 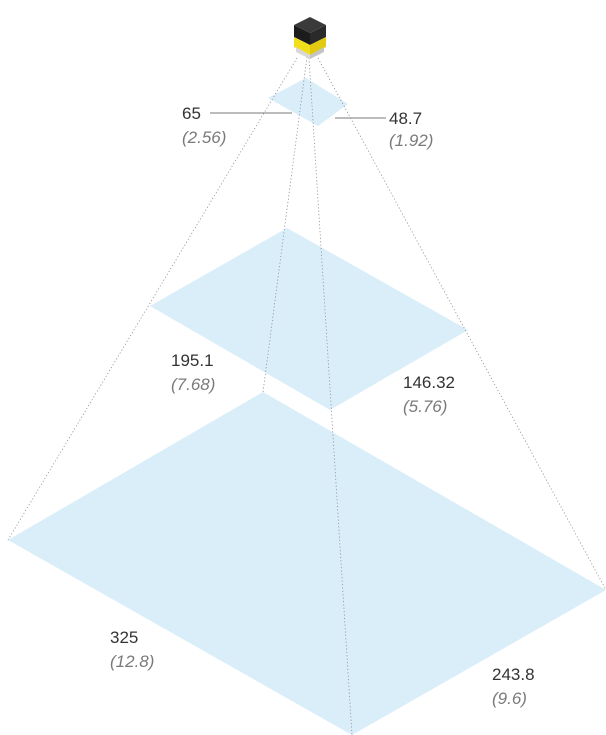 What do you see at coordinates (429, 382) in the screenshot?
I see `middle-height-mm-label: 146.32` at bounding box center [429, 382].